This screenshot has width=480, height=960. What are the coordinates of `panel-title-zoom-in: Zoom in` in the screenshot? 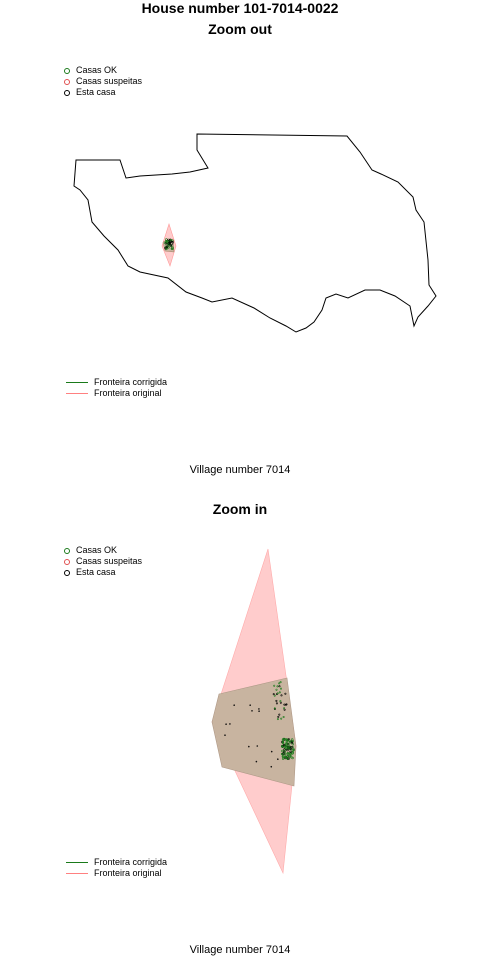 It's located at (240, 509).